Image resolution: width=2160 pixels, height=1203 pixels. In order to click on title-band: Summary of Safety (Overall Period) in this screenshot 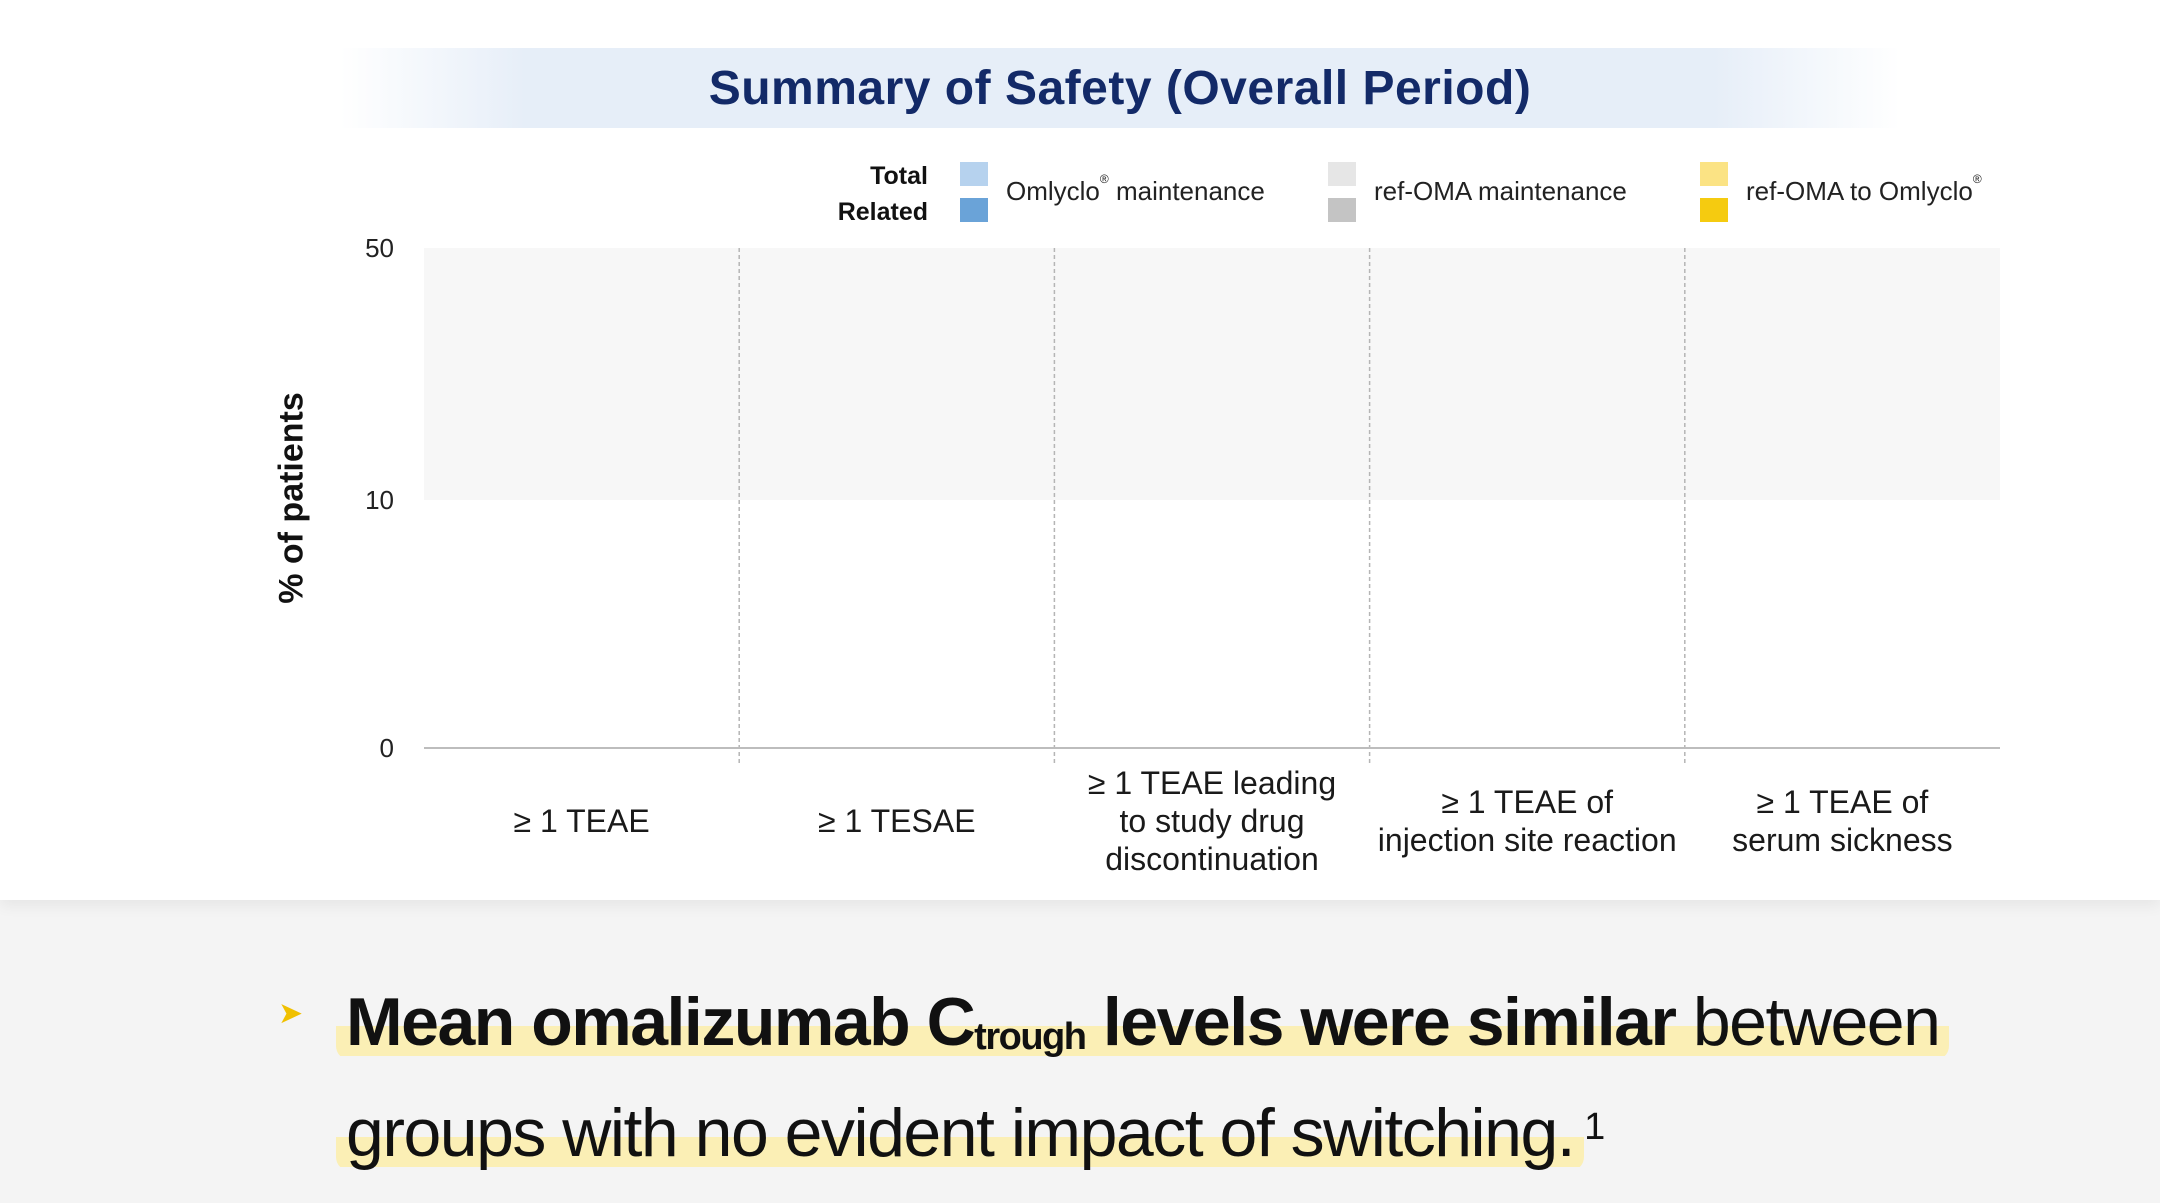, I will do `click(1120, 88)`.